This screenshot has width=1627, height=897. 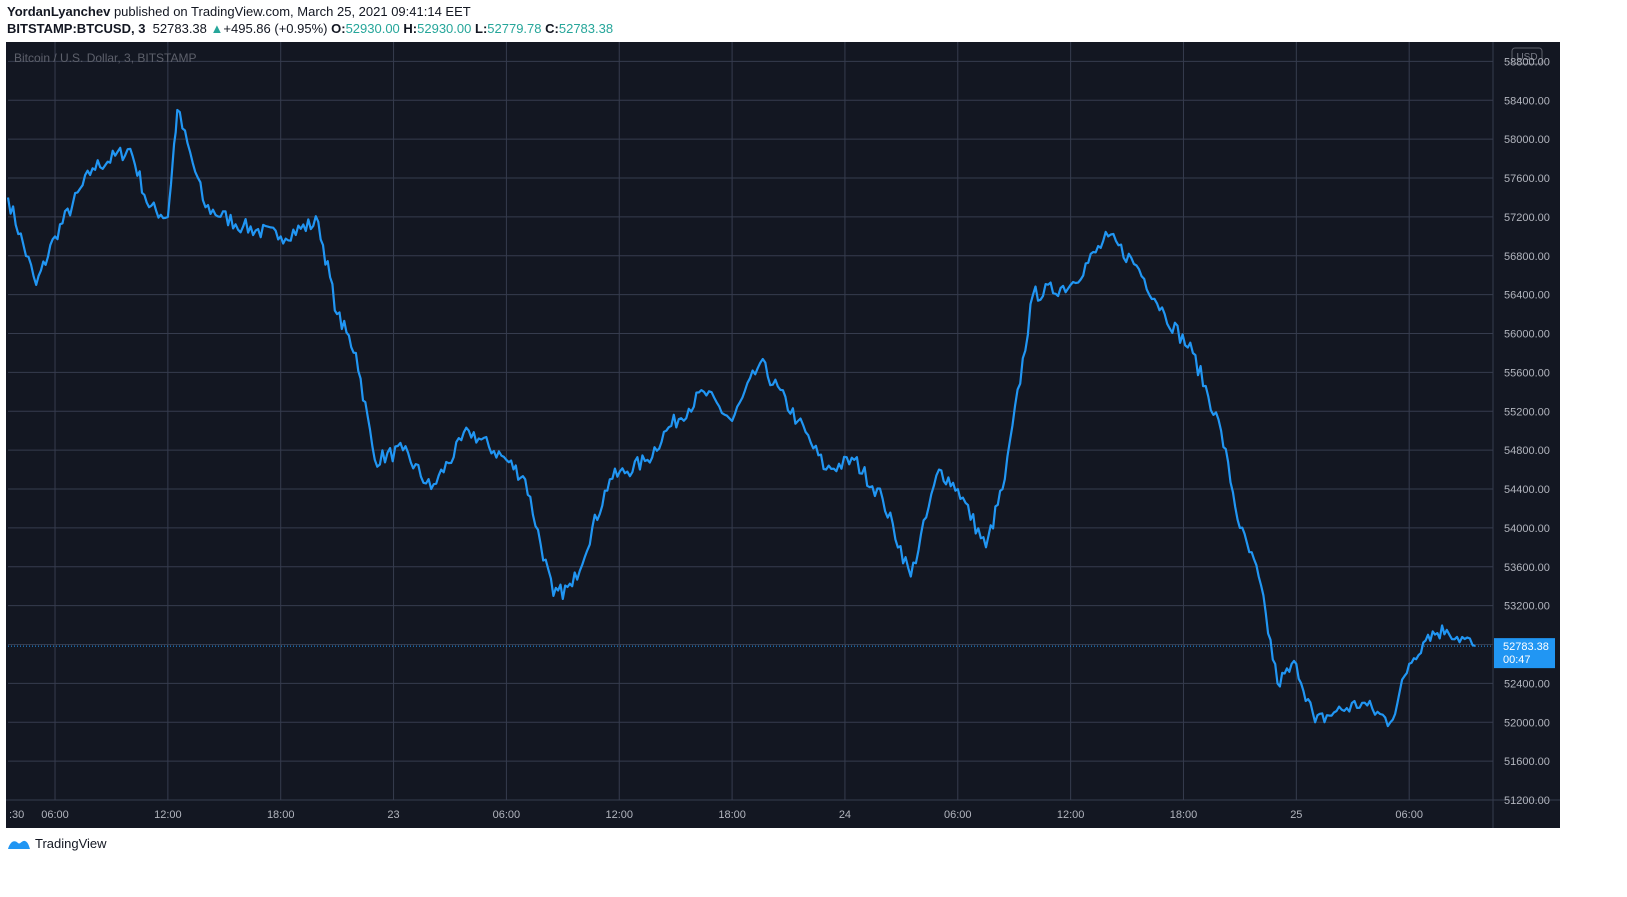 What do you see at coordinates (1527, 762) in the screenshot?
I see `y-tick-label: 51600.00` at bounding box center [1527, 762].